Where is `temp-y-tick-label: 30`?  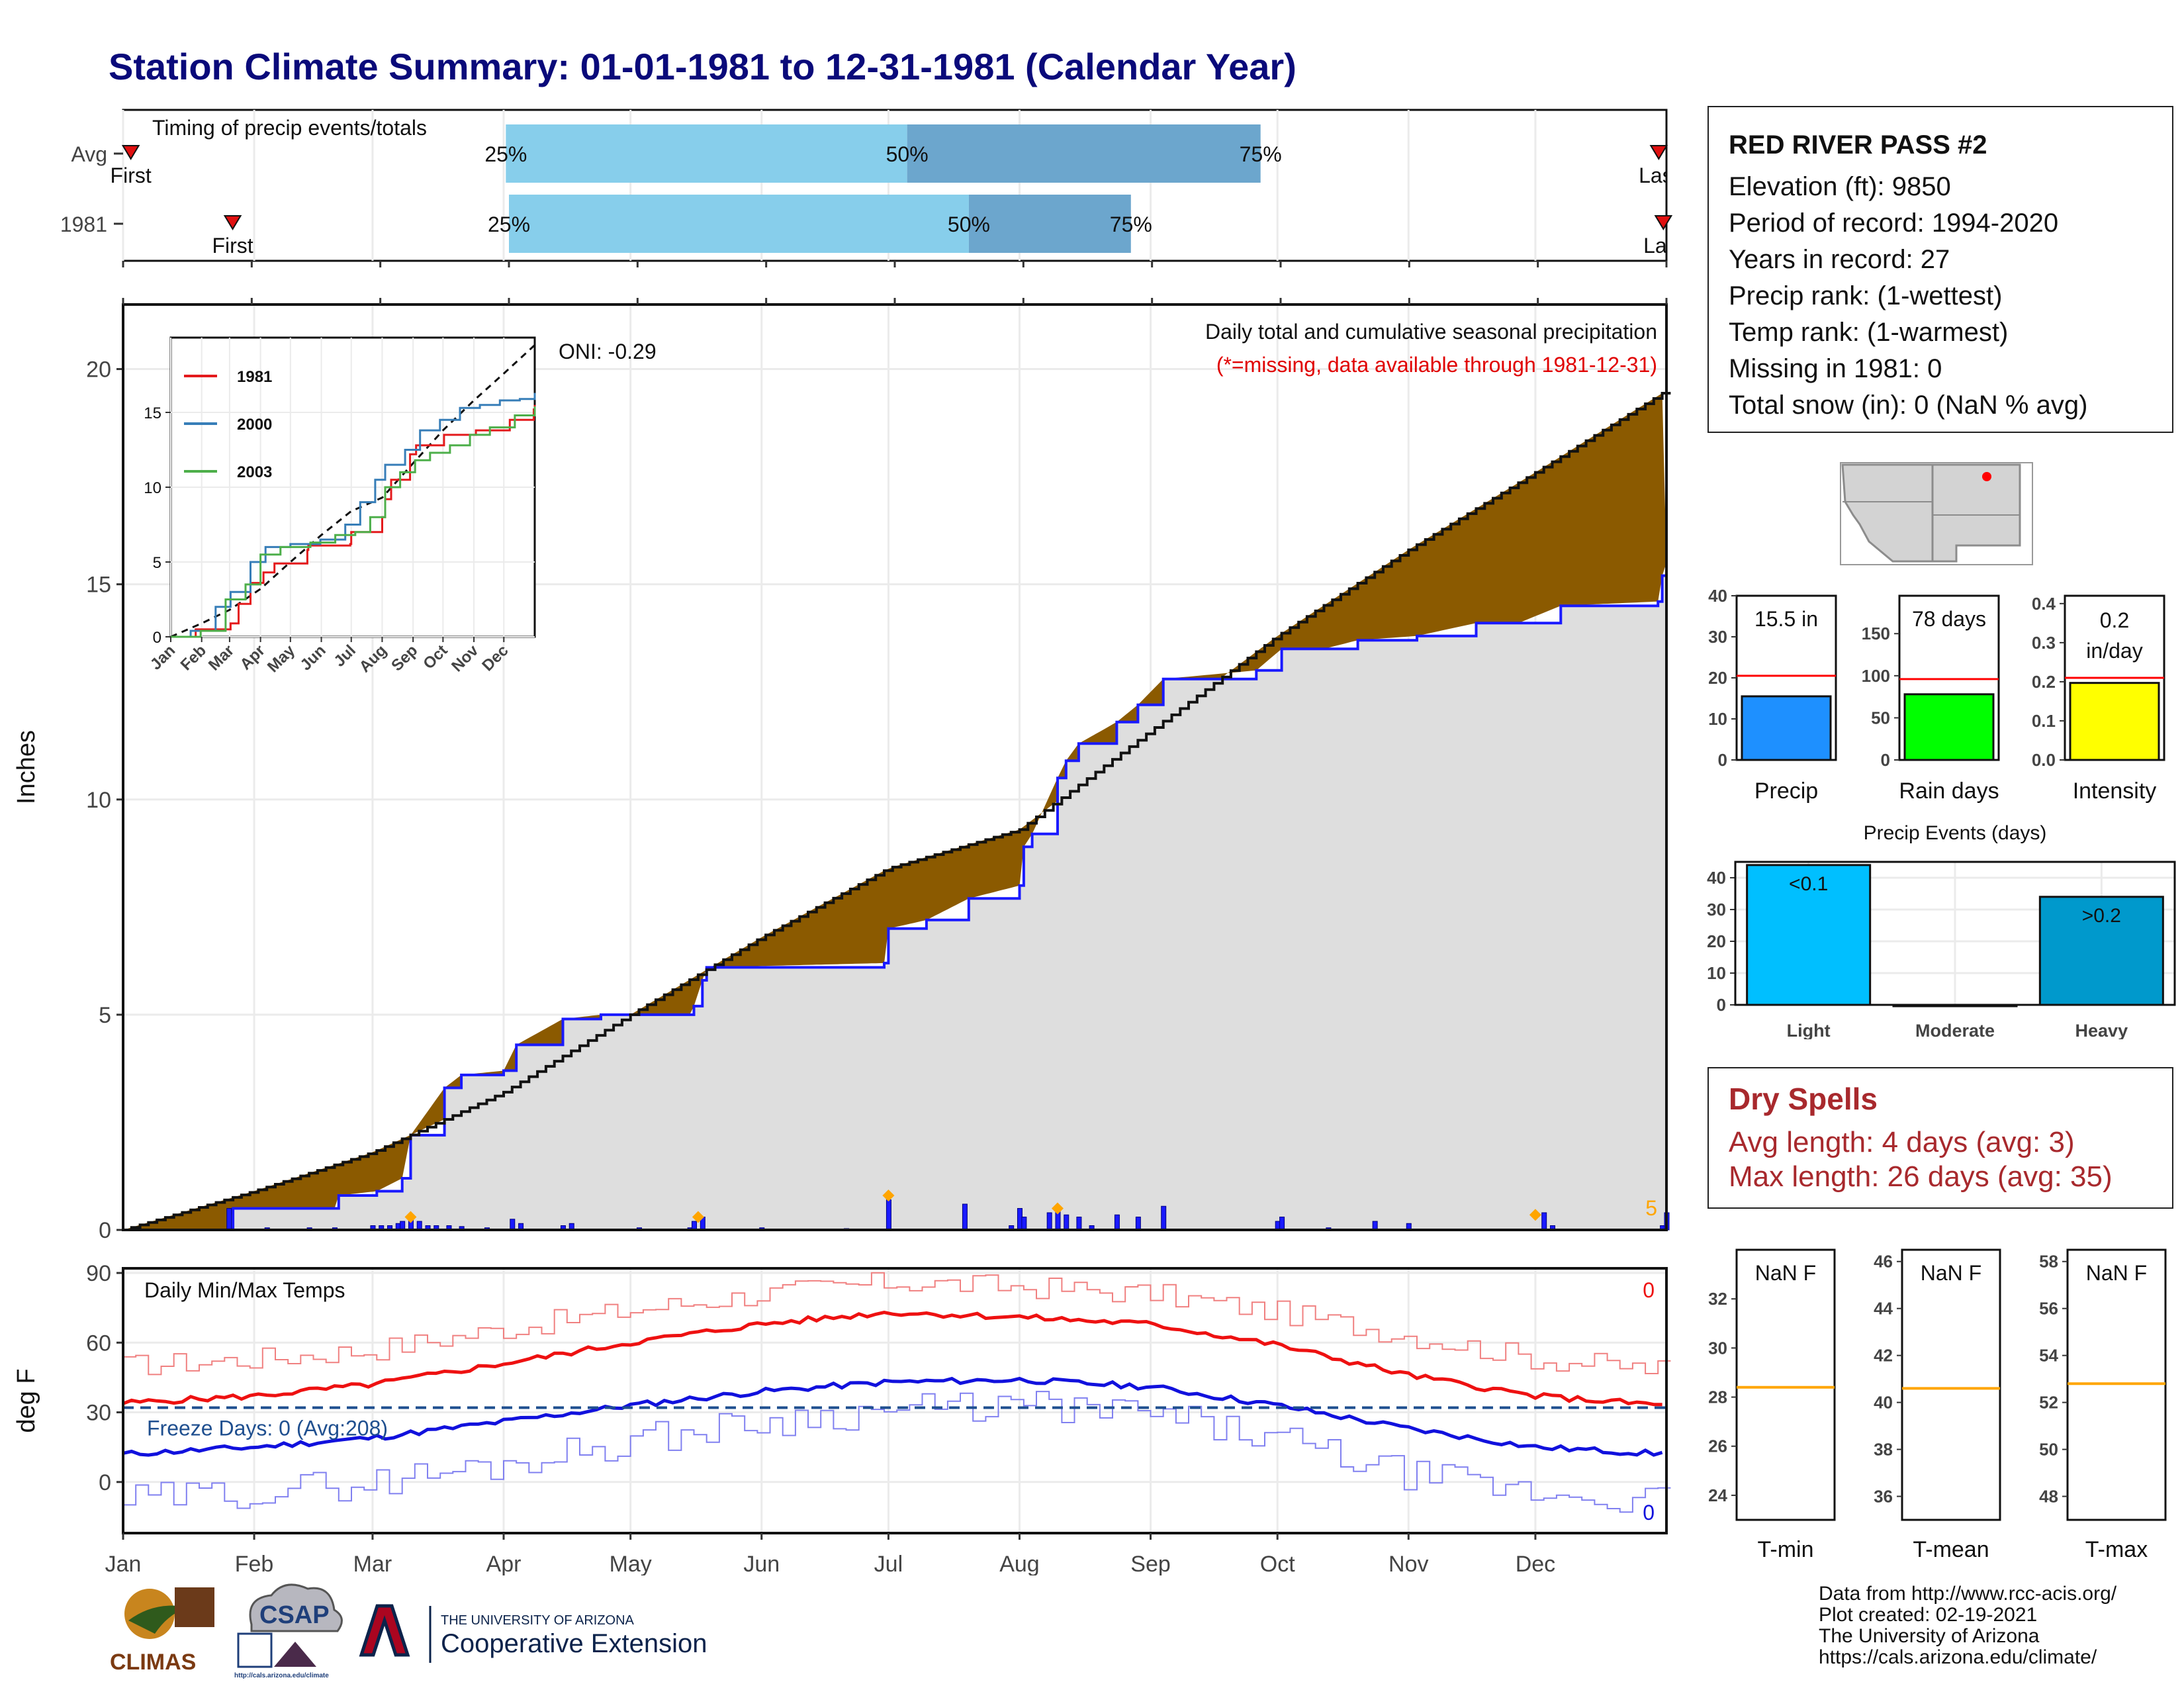
temp-y-tick-label: 30 is located at coordinates (98, 1413).